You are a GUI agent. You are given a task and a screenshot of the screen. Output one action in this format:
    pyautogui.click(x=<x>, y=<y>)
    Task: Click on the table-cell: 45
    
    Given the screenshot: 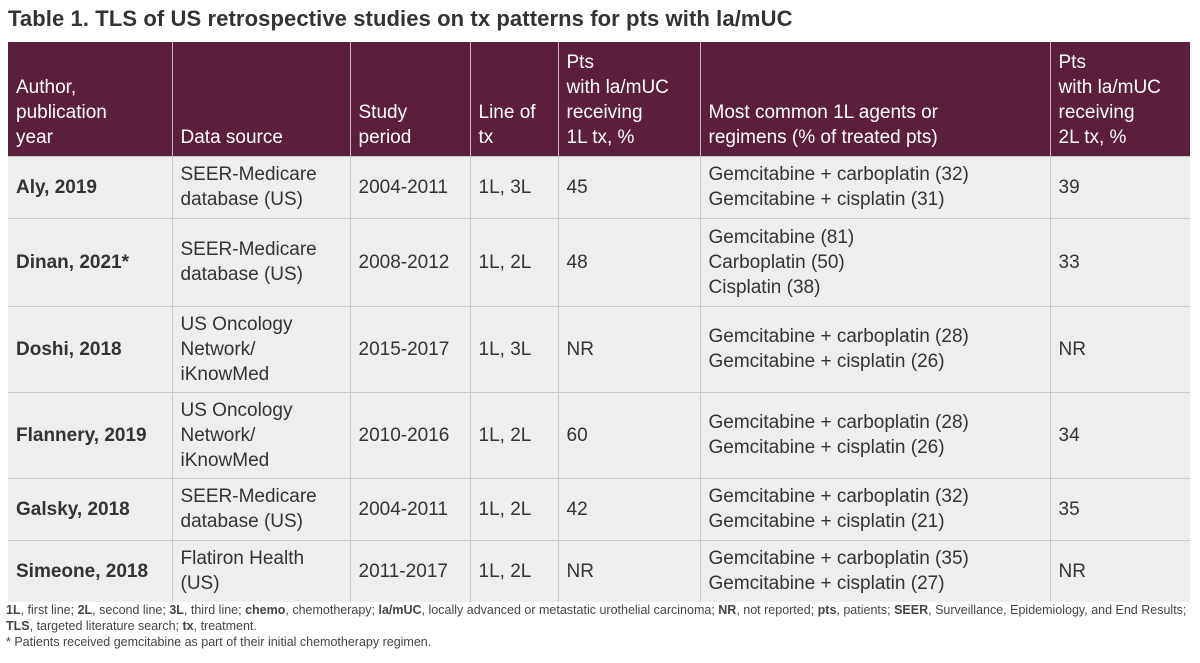 What is the action you would take?
    pyautogui.click(x=628, y=186)
    